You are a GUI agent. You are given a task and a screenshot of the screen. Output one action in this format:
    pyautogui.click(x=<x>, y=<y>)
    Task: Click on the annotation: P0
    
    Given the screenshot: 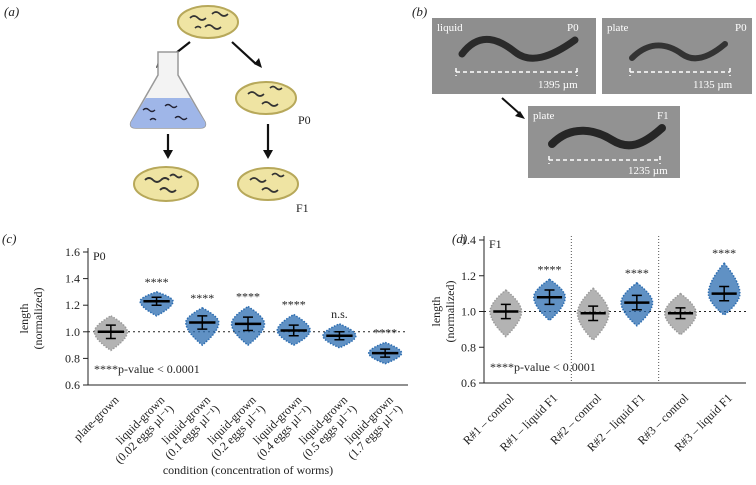 What is the action you would take?
    pyautogui.click(x=99, y=256)
    